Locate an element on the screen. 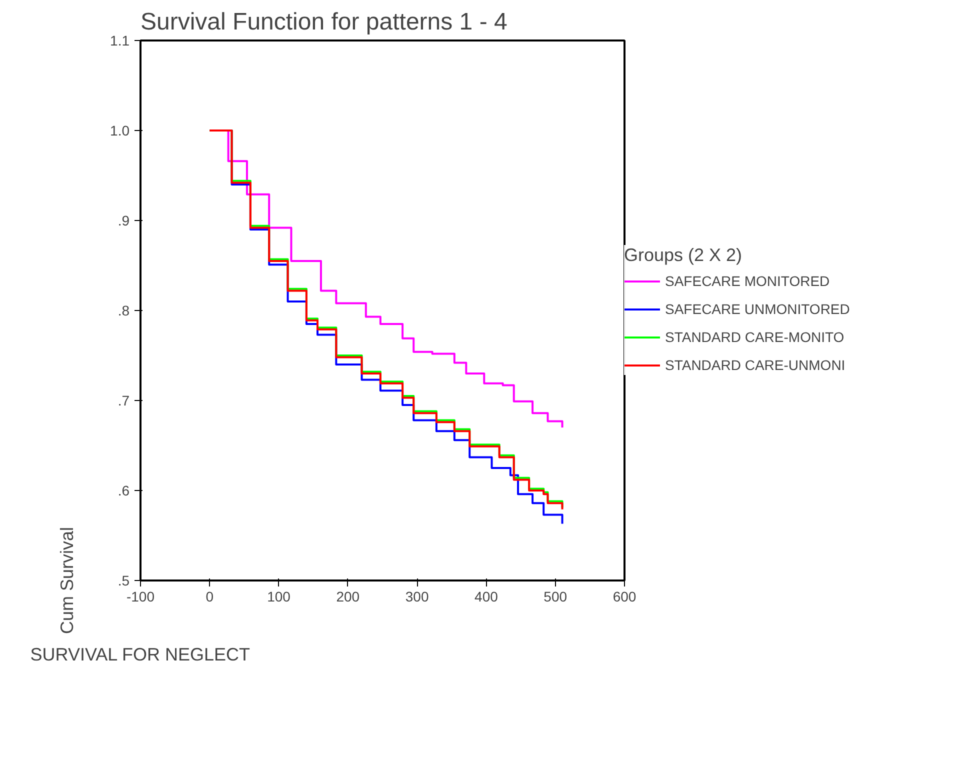 The width and height of the screenshot is (970, 761). y-tick-label: .9 is located at coordinates (124, 220).